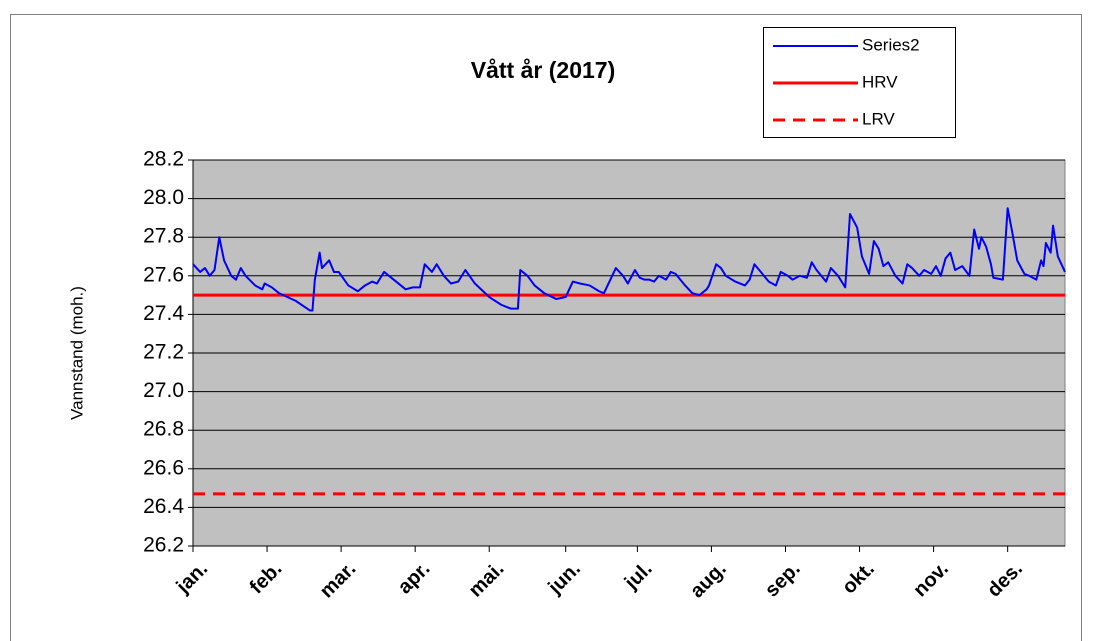  Describe the element at coordinates (163, 274) in the screenshot. I see `y-tick-label: 27.6` at that location.